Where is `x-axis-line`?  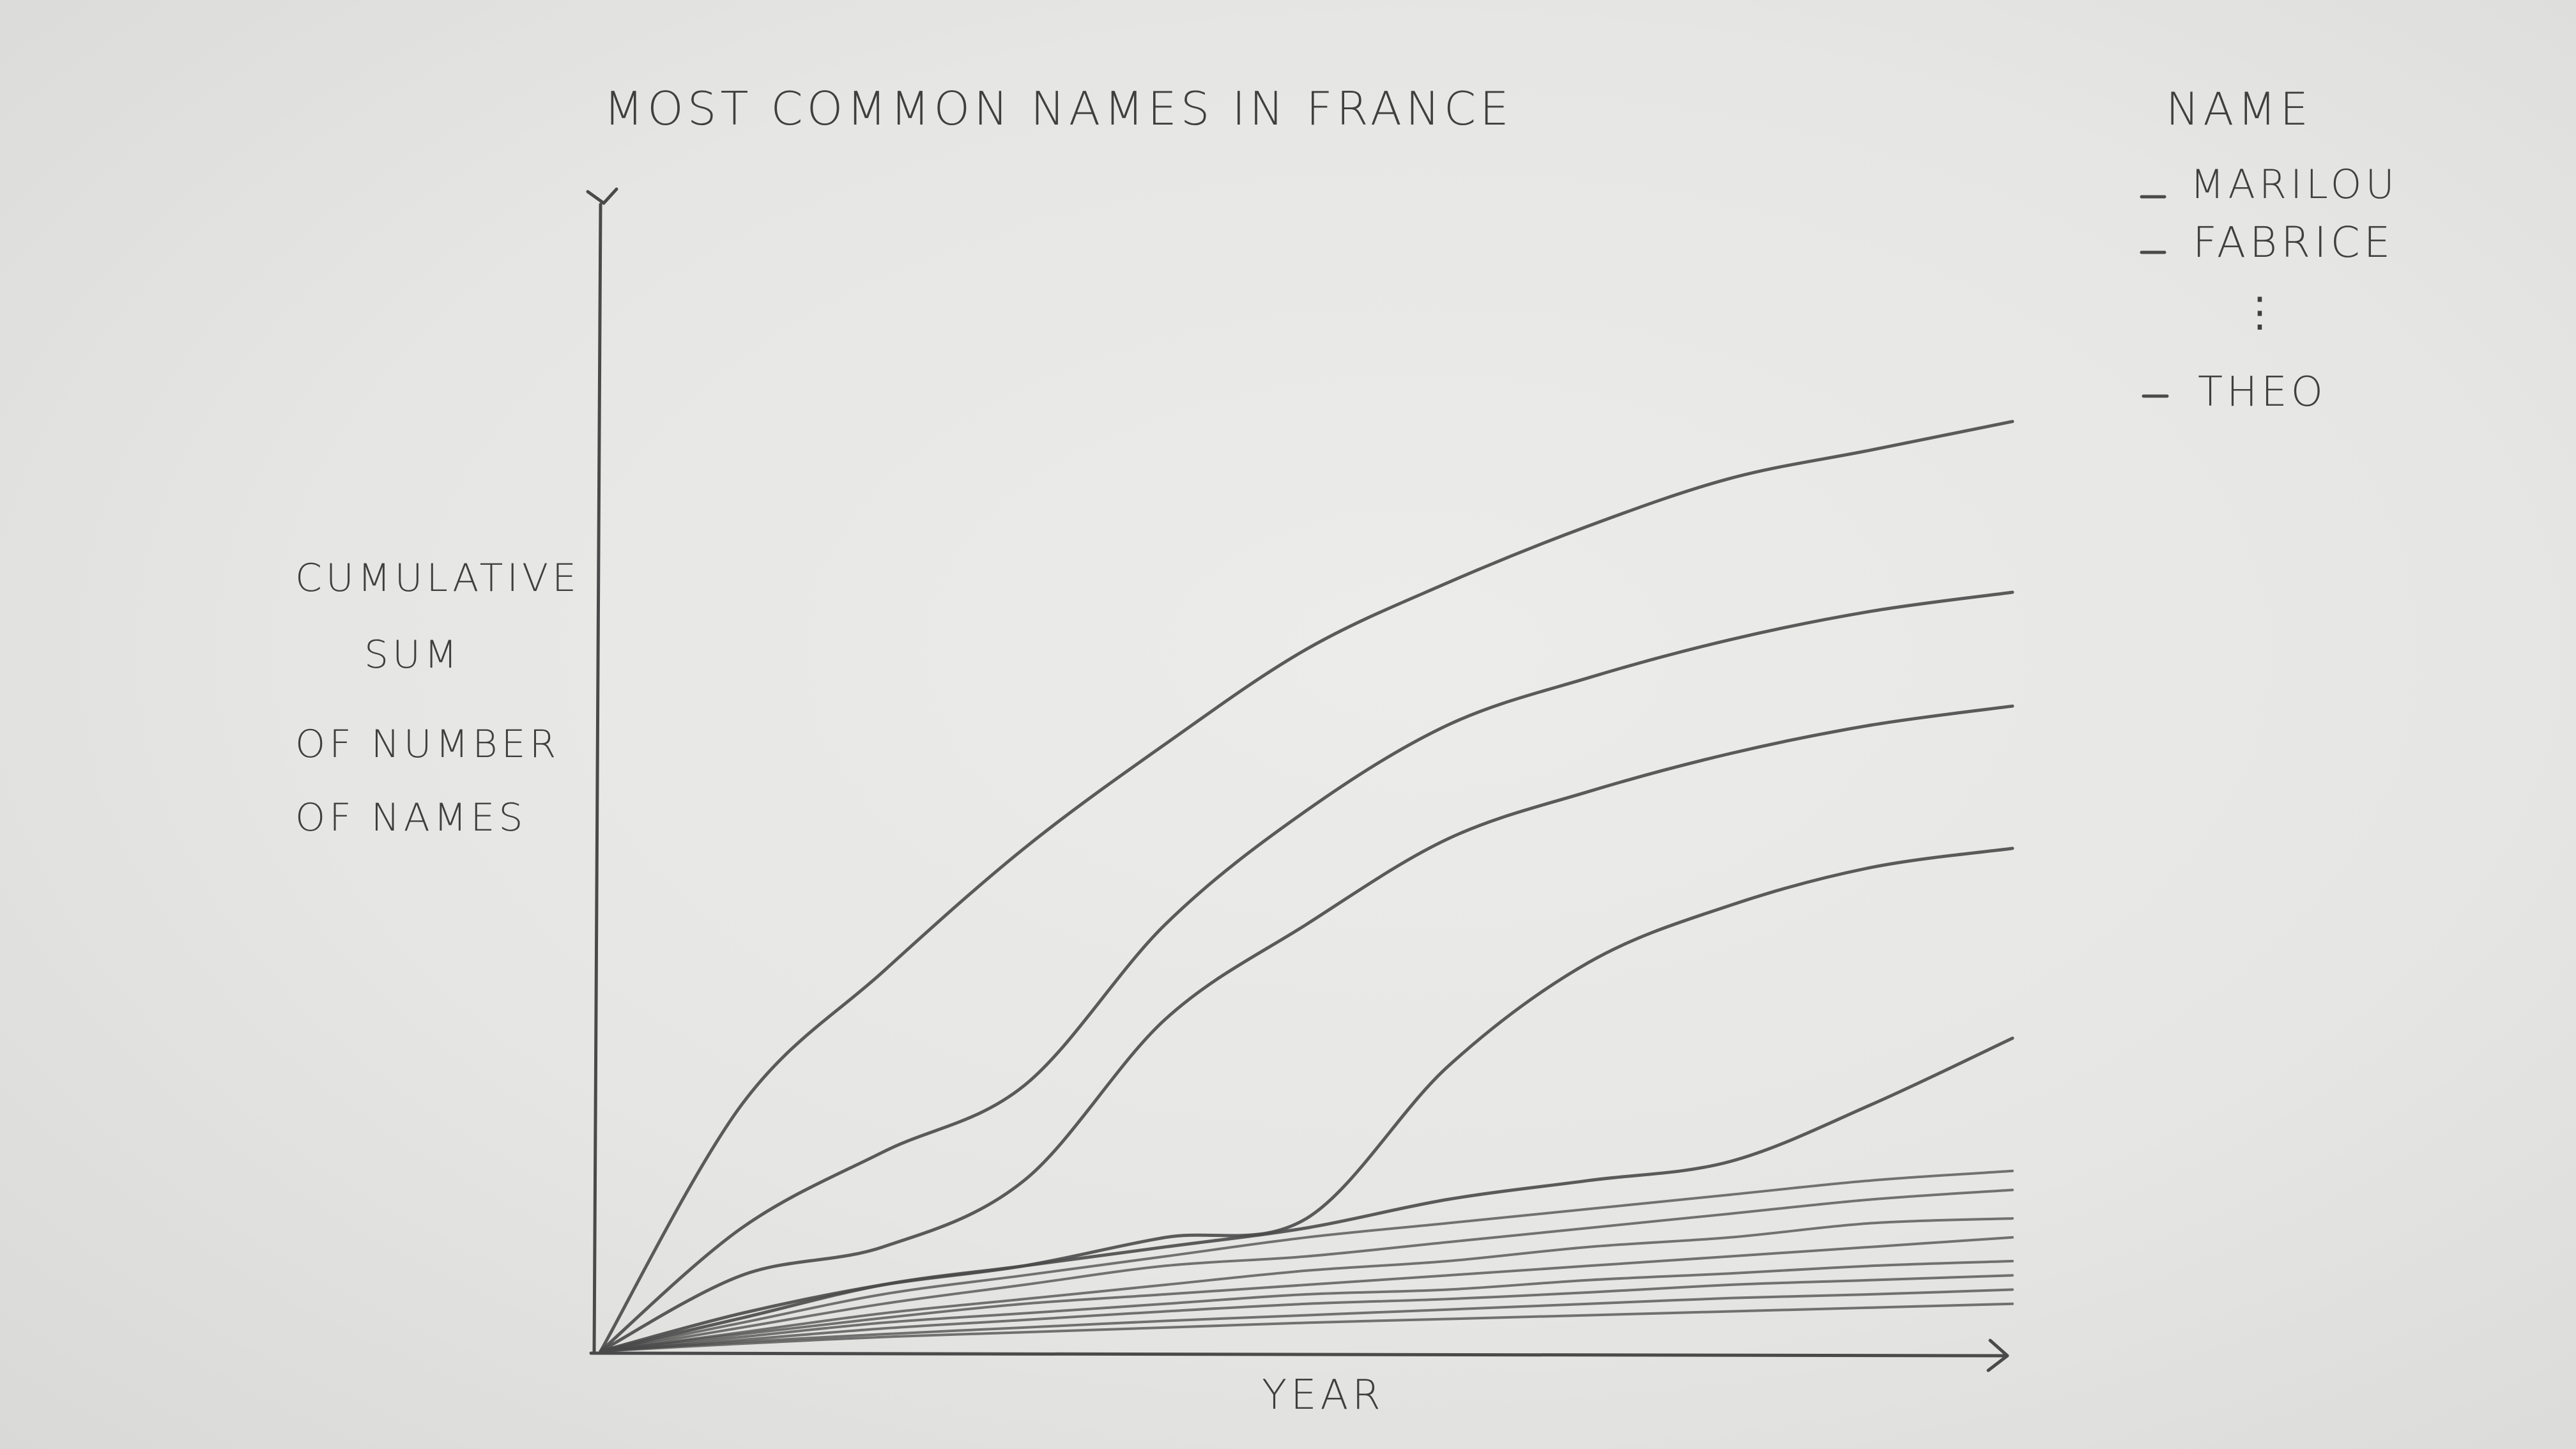
x-axis-line is located at coordinates (1298, 1354).